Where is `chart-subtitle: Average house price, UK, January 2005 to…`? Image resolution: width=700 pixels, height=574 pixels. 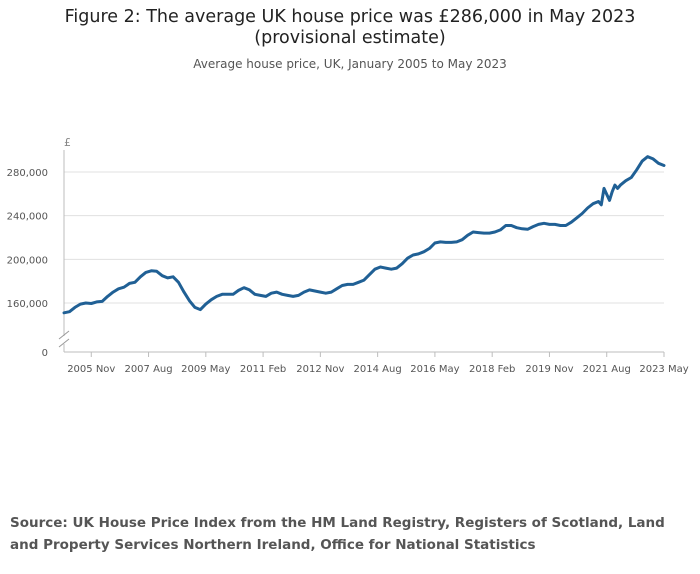
chart-subtitle: Average house price, UK, January 2005 to… is located at coordinates (350, 64).